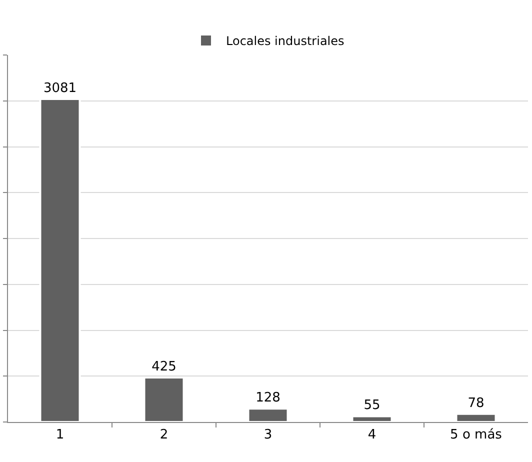 This screenshot has width=532, height=462. What do you see at coordinates (268, 435) in the screenshot?
I see `x-tick-label: 3` at bounding box center [268, 435].